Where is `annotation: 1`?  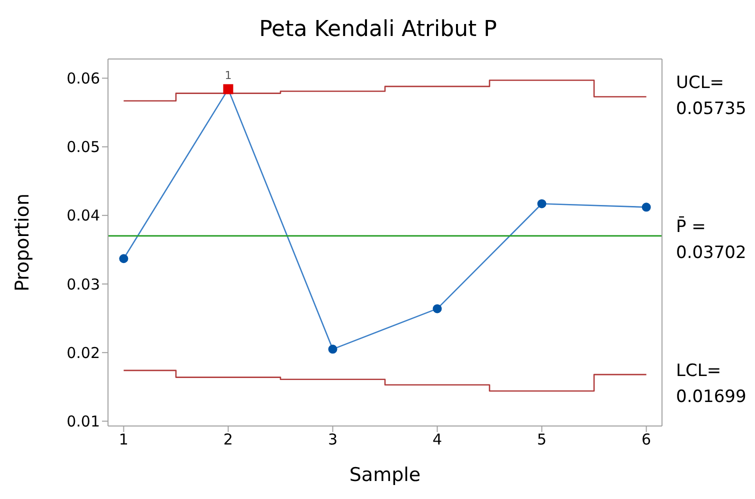 annotation: 1 is located at coordinates (228, 75).